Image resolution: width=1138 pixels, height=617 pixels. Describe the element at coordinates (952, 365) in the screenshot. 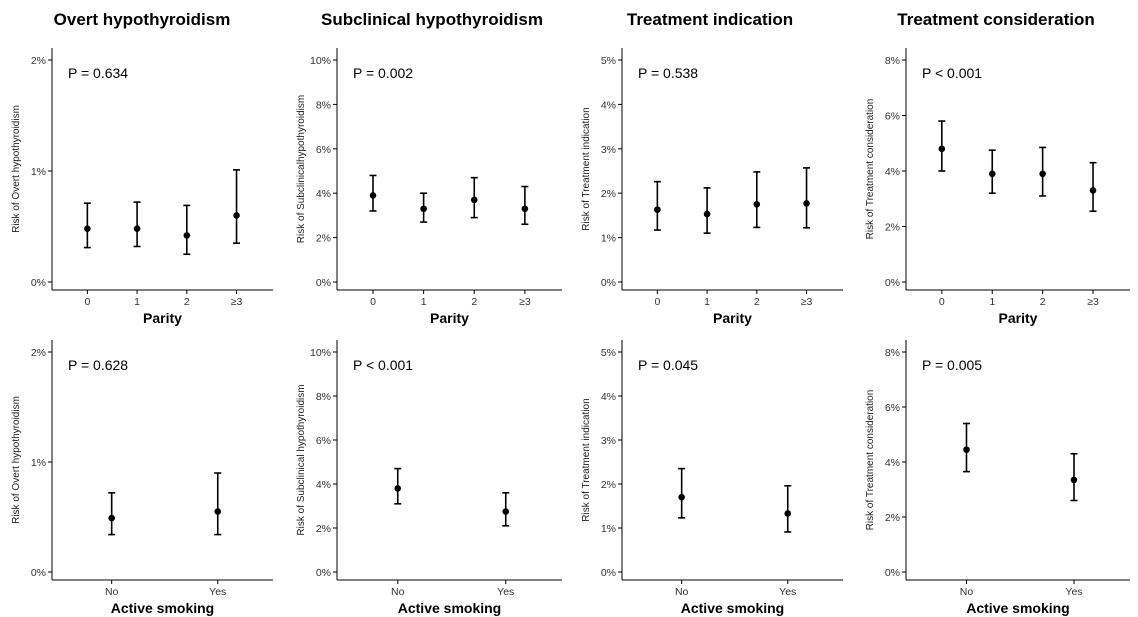

I see `p-value-annotation: P = 0.005` at that location.